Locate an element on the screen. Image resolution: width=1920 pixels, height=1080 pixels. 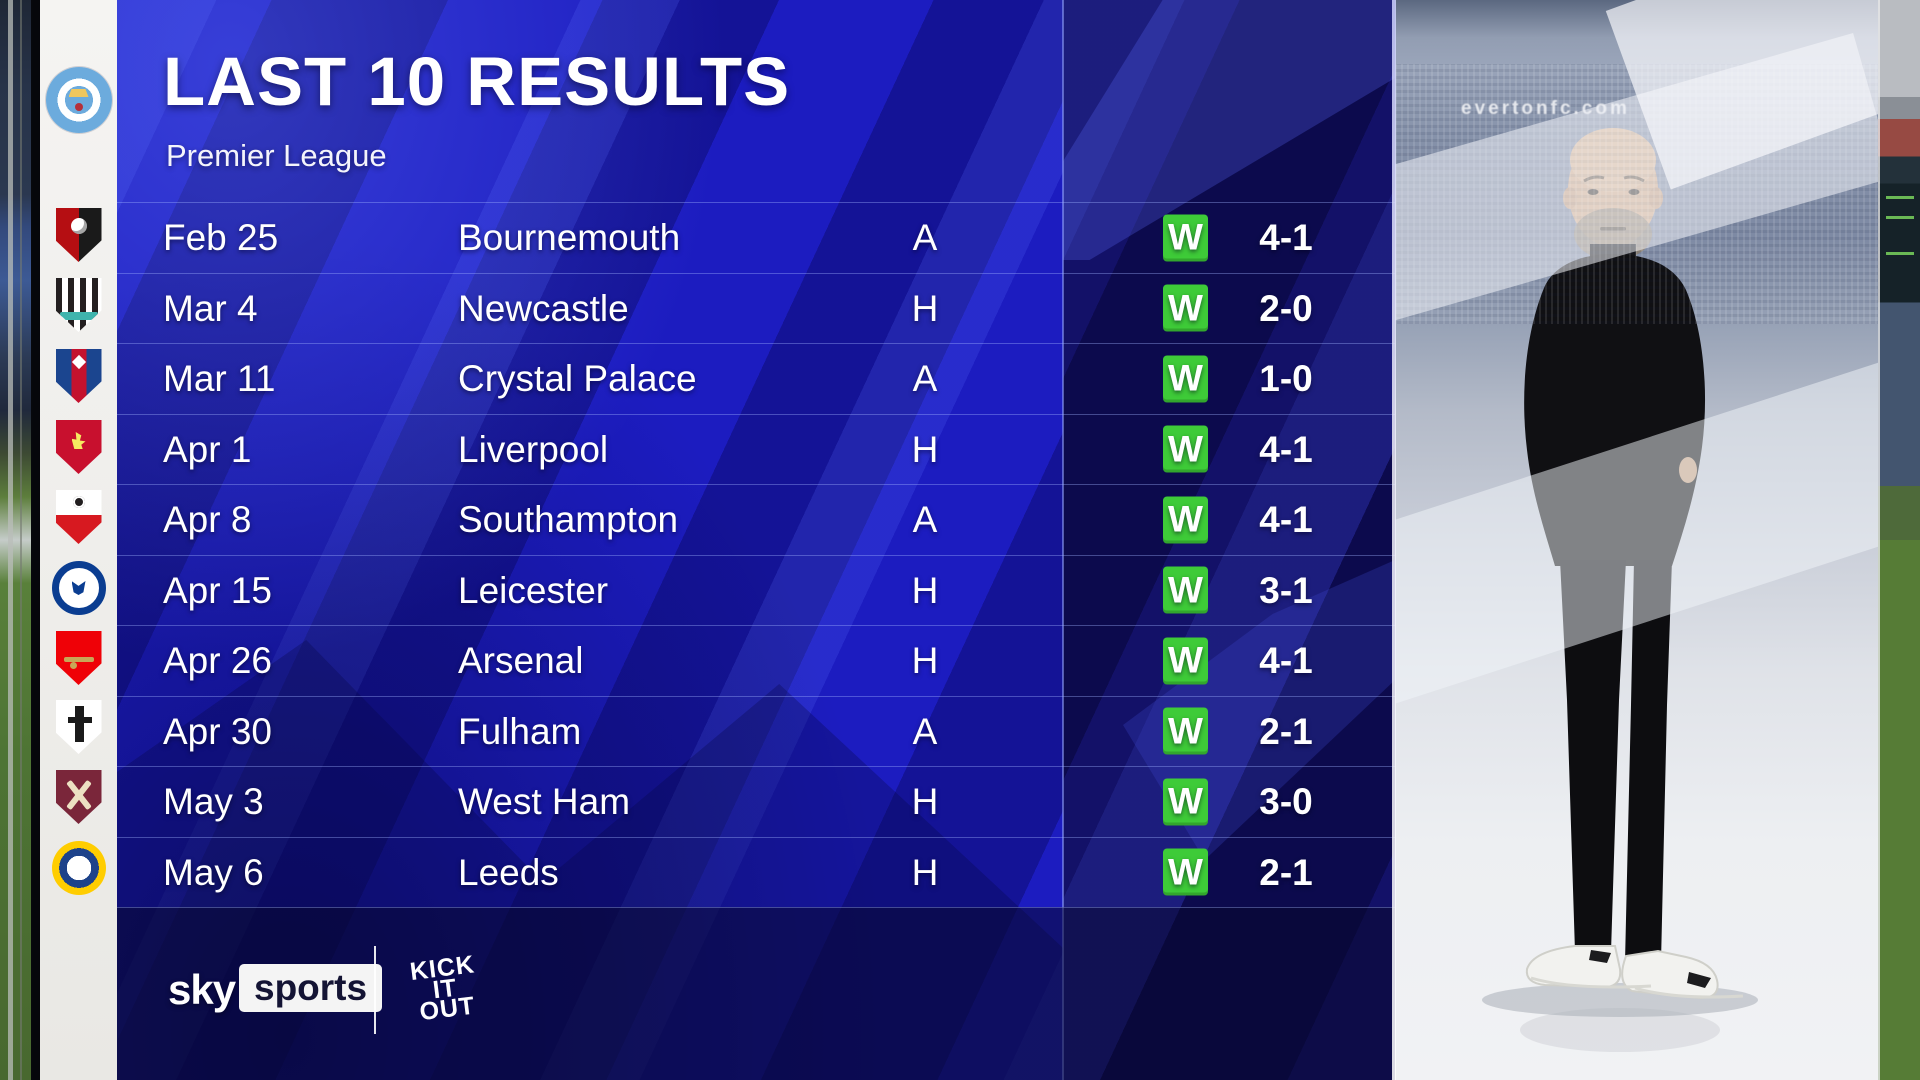
logo-separator is located at coordinates (375, 990).